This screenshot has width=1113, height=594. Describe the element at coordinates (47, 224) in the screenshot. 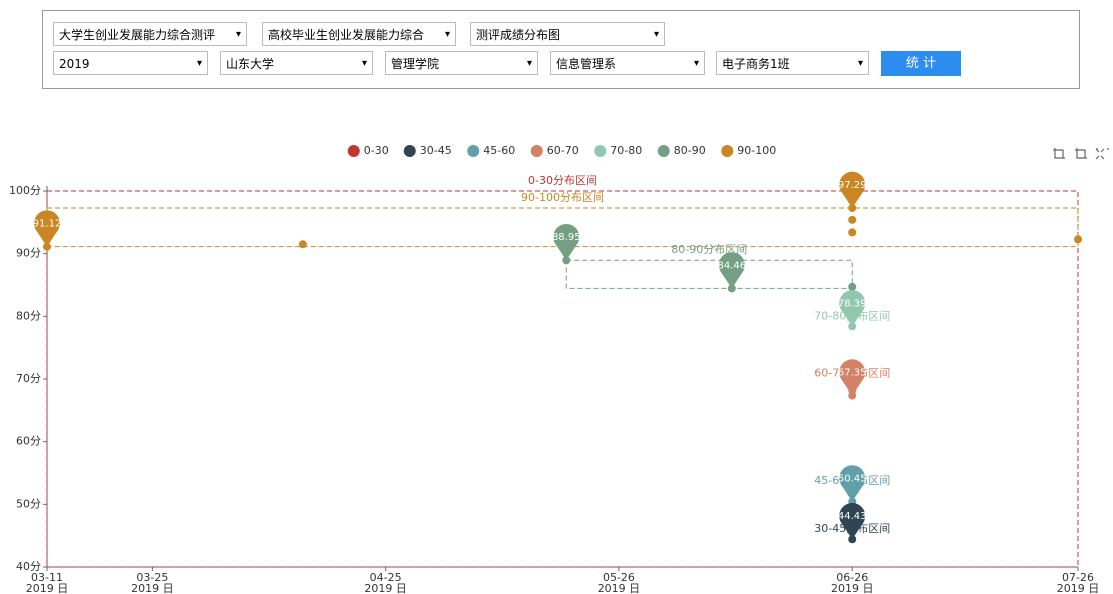

I see `marker-label: 91.12` at that location.